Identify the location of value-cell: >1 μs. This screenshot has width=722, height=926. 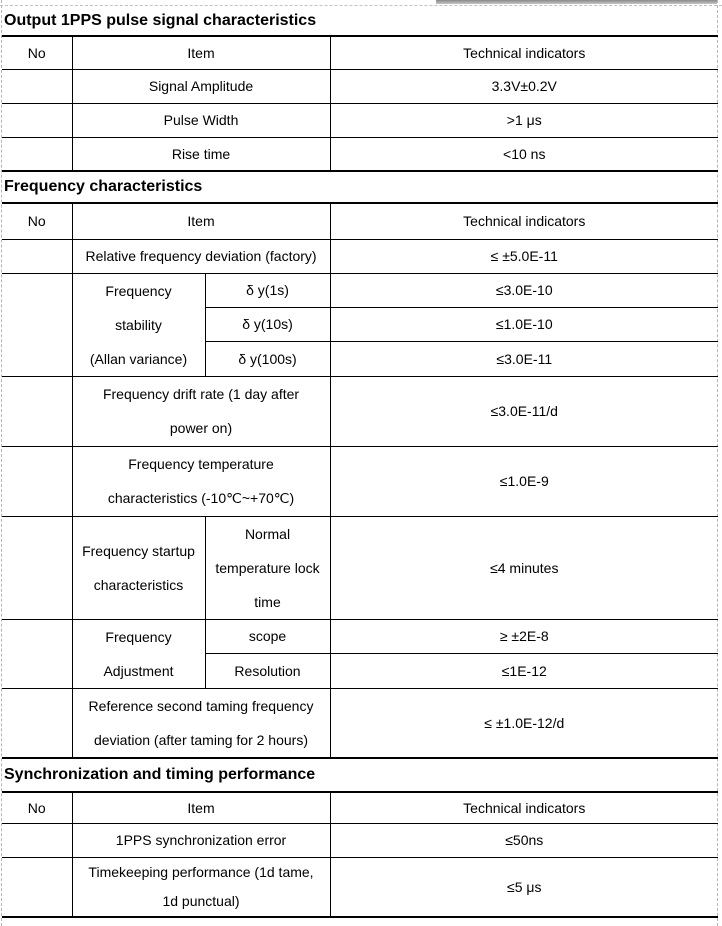
(524, 120).